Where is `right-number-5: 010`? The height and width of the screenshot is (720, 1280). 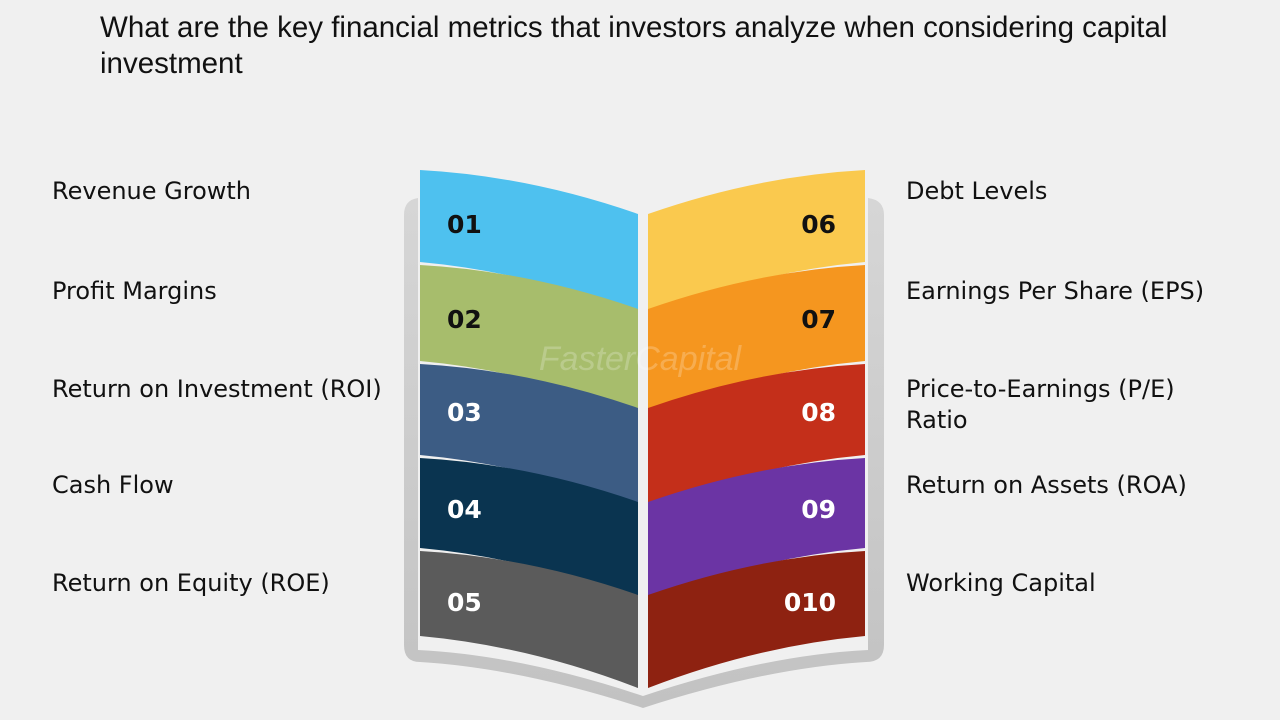
right-number-5: 010 is located at coordinates (810, 602).